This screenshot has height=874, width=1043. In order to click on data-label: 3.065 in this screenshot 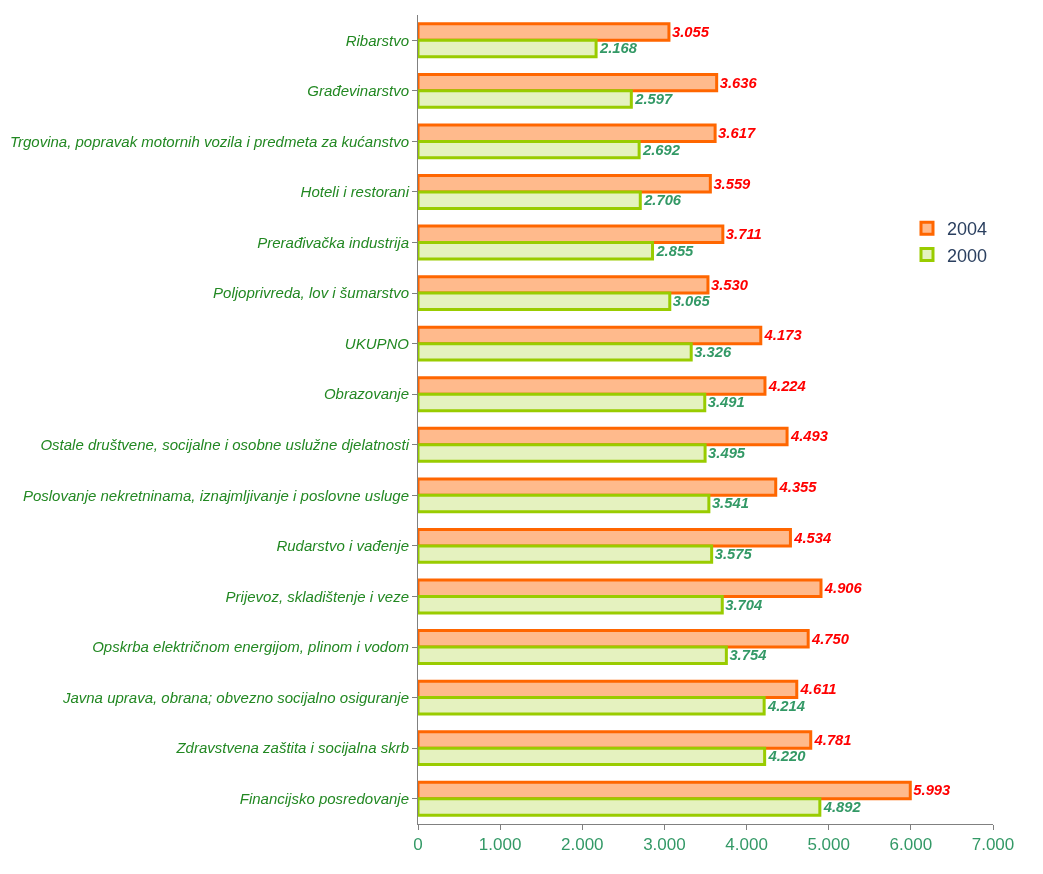, I will do `click(691, 301)`.